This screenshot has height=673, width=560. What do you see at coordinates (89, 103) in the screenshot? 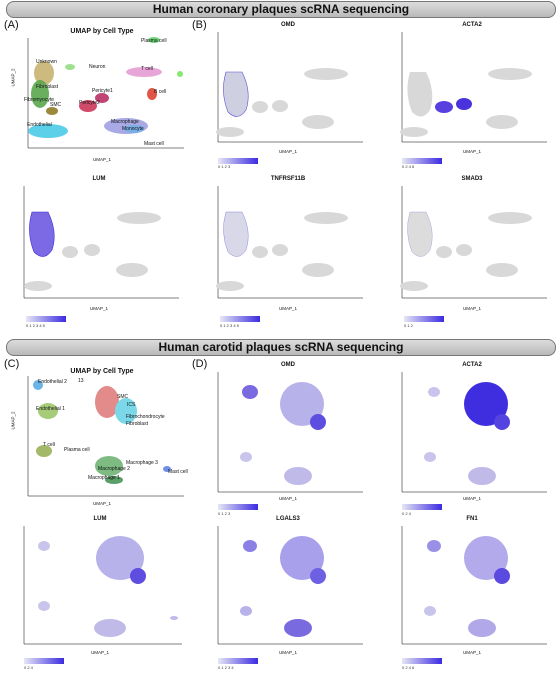
I see `cluster-label: Pericyte2` at bounding box center [89, 103].